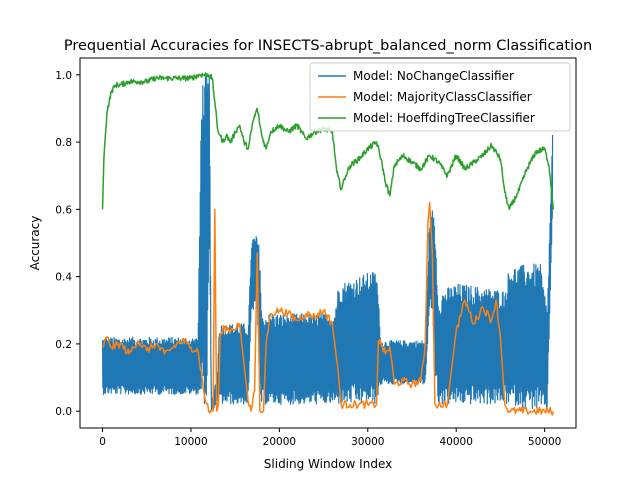 This screenshot has height=480, width=640. What do you see at coordinates (433, 76) in the screenshot?
I see `legend-label: Model: NoChangeClassifier` at bounding box center [433, 76].